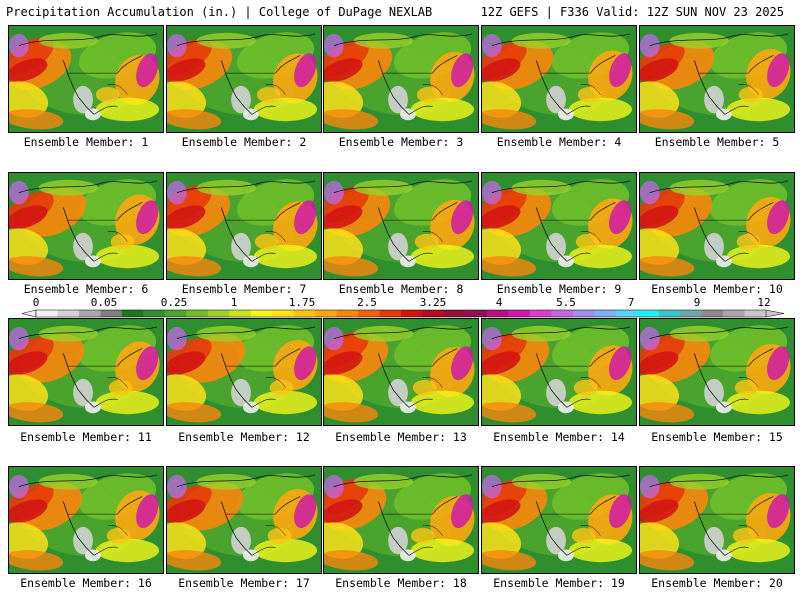 This screenshot has height=600, width=800. Describe the element at coordinates (401, 289) in the screenshot. I see `ensemble-member-label: Ensemble Member: 8` at that location.